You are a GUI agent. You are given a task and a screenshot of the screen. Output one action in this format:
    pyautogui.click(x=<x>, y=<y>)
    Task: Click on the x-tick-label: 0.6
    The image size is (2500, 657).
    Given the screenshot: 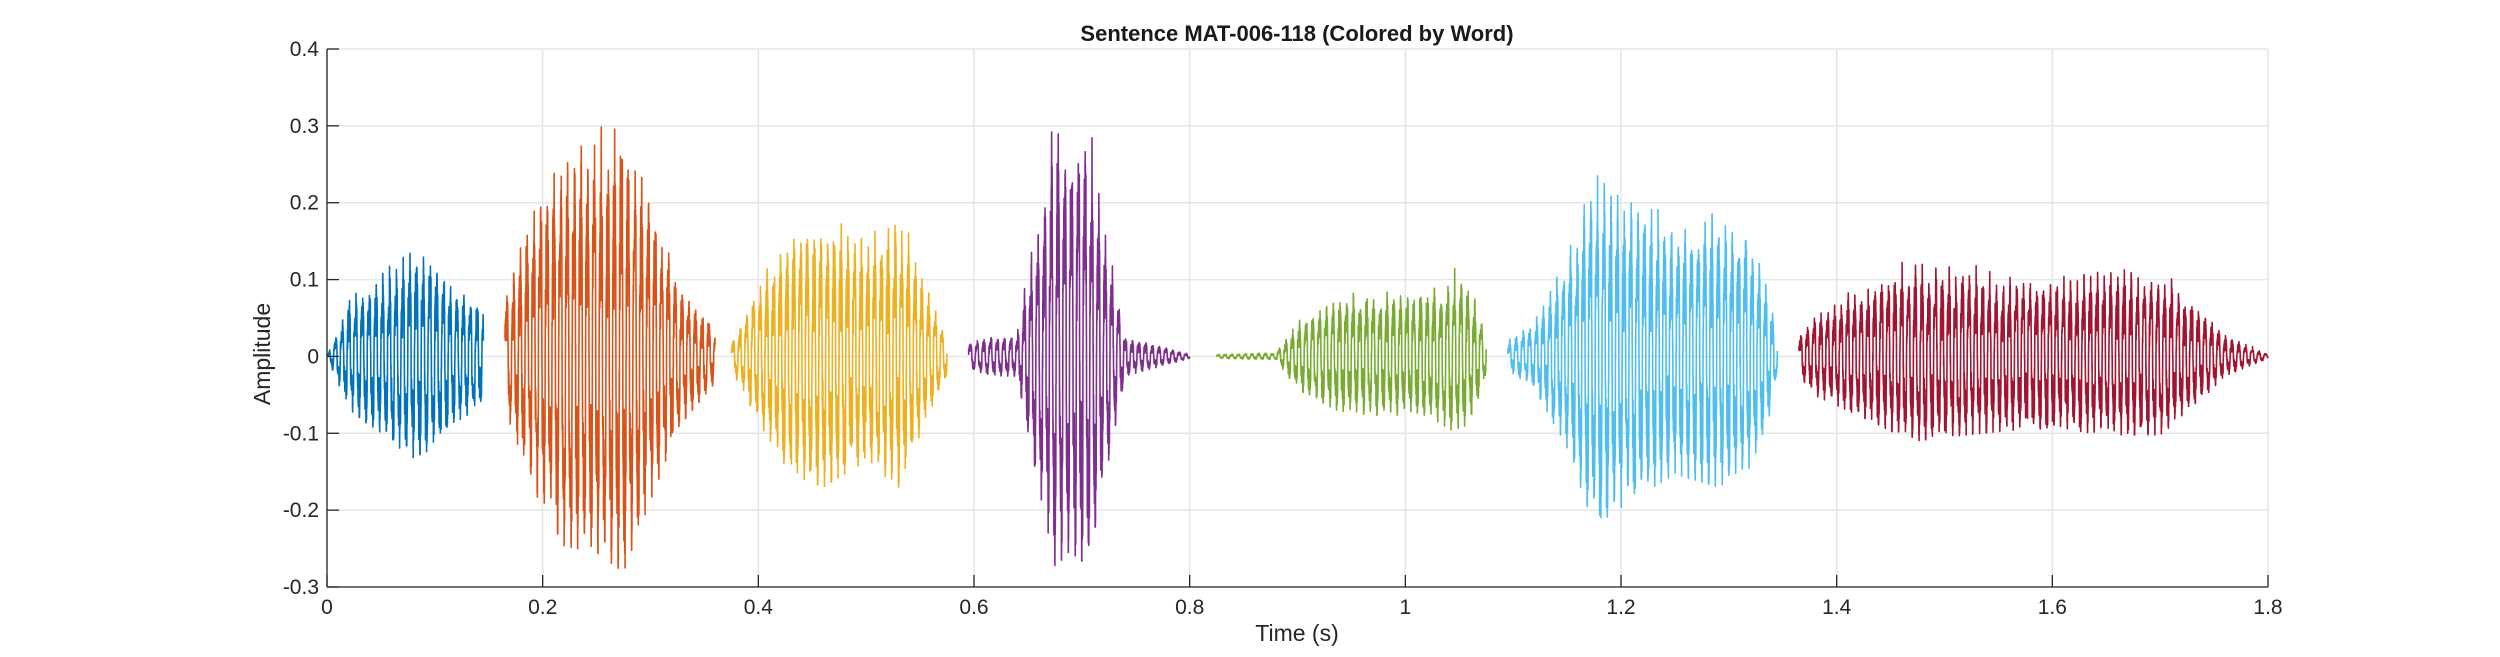 What is the action you would take?
    pyautogui.click(x=973, y=607)
    